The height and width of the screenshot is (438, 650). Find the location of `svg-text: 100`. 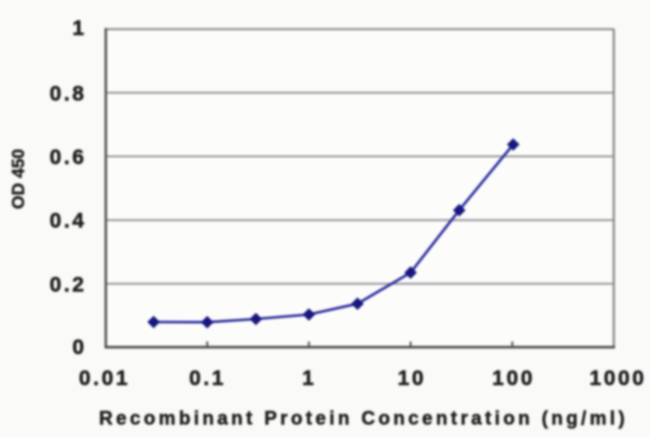

svg-text: 100 is located at coordinates (513, 378).